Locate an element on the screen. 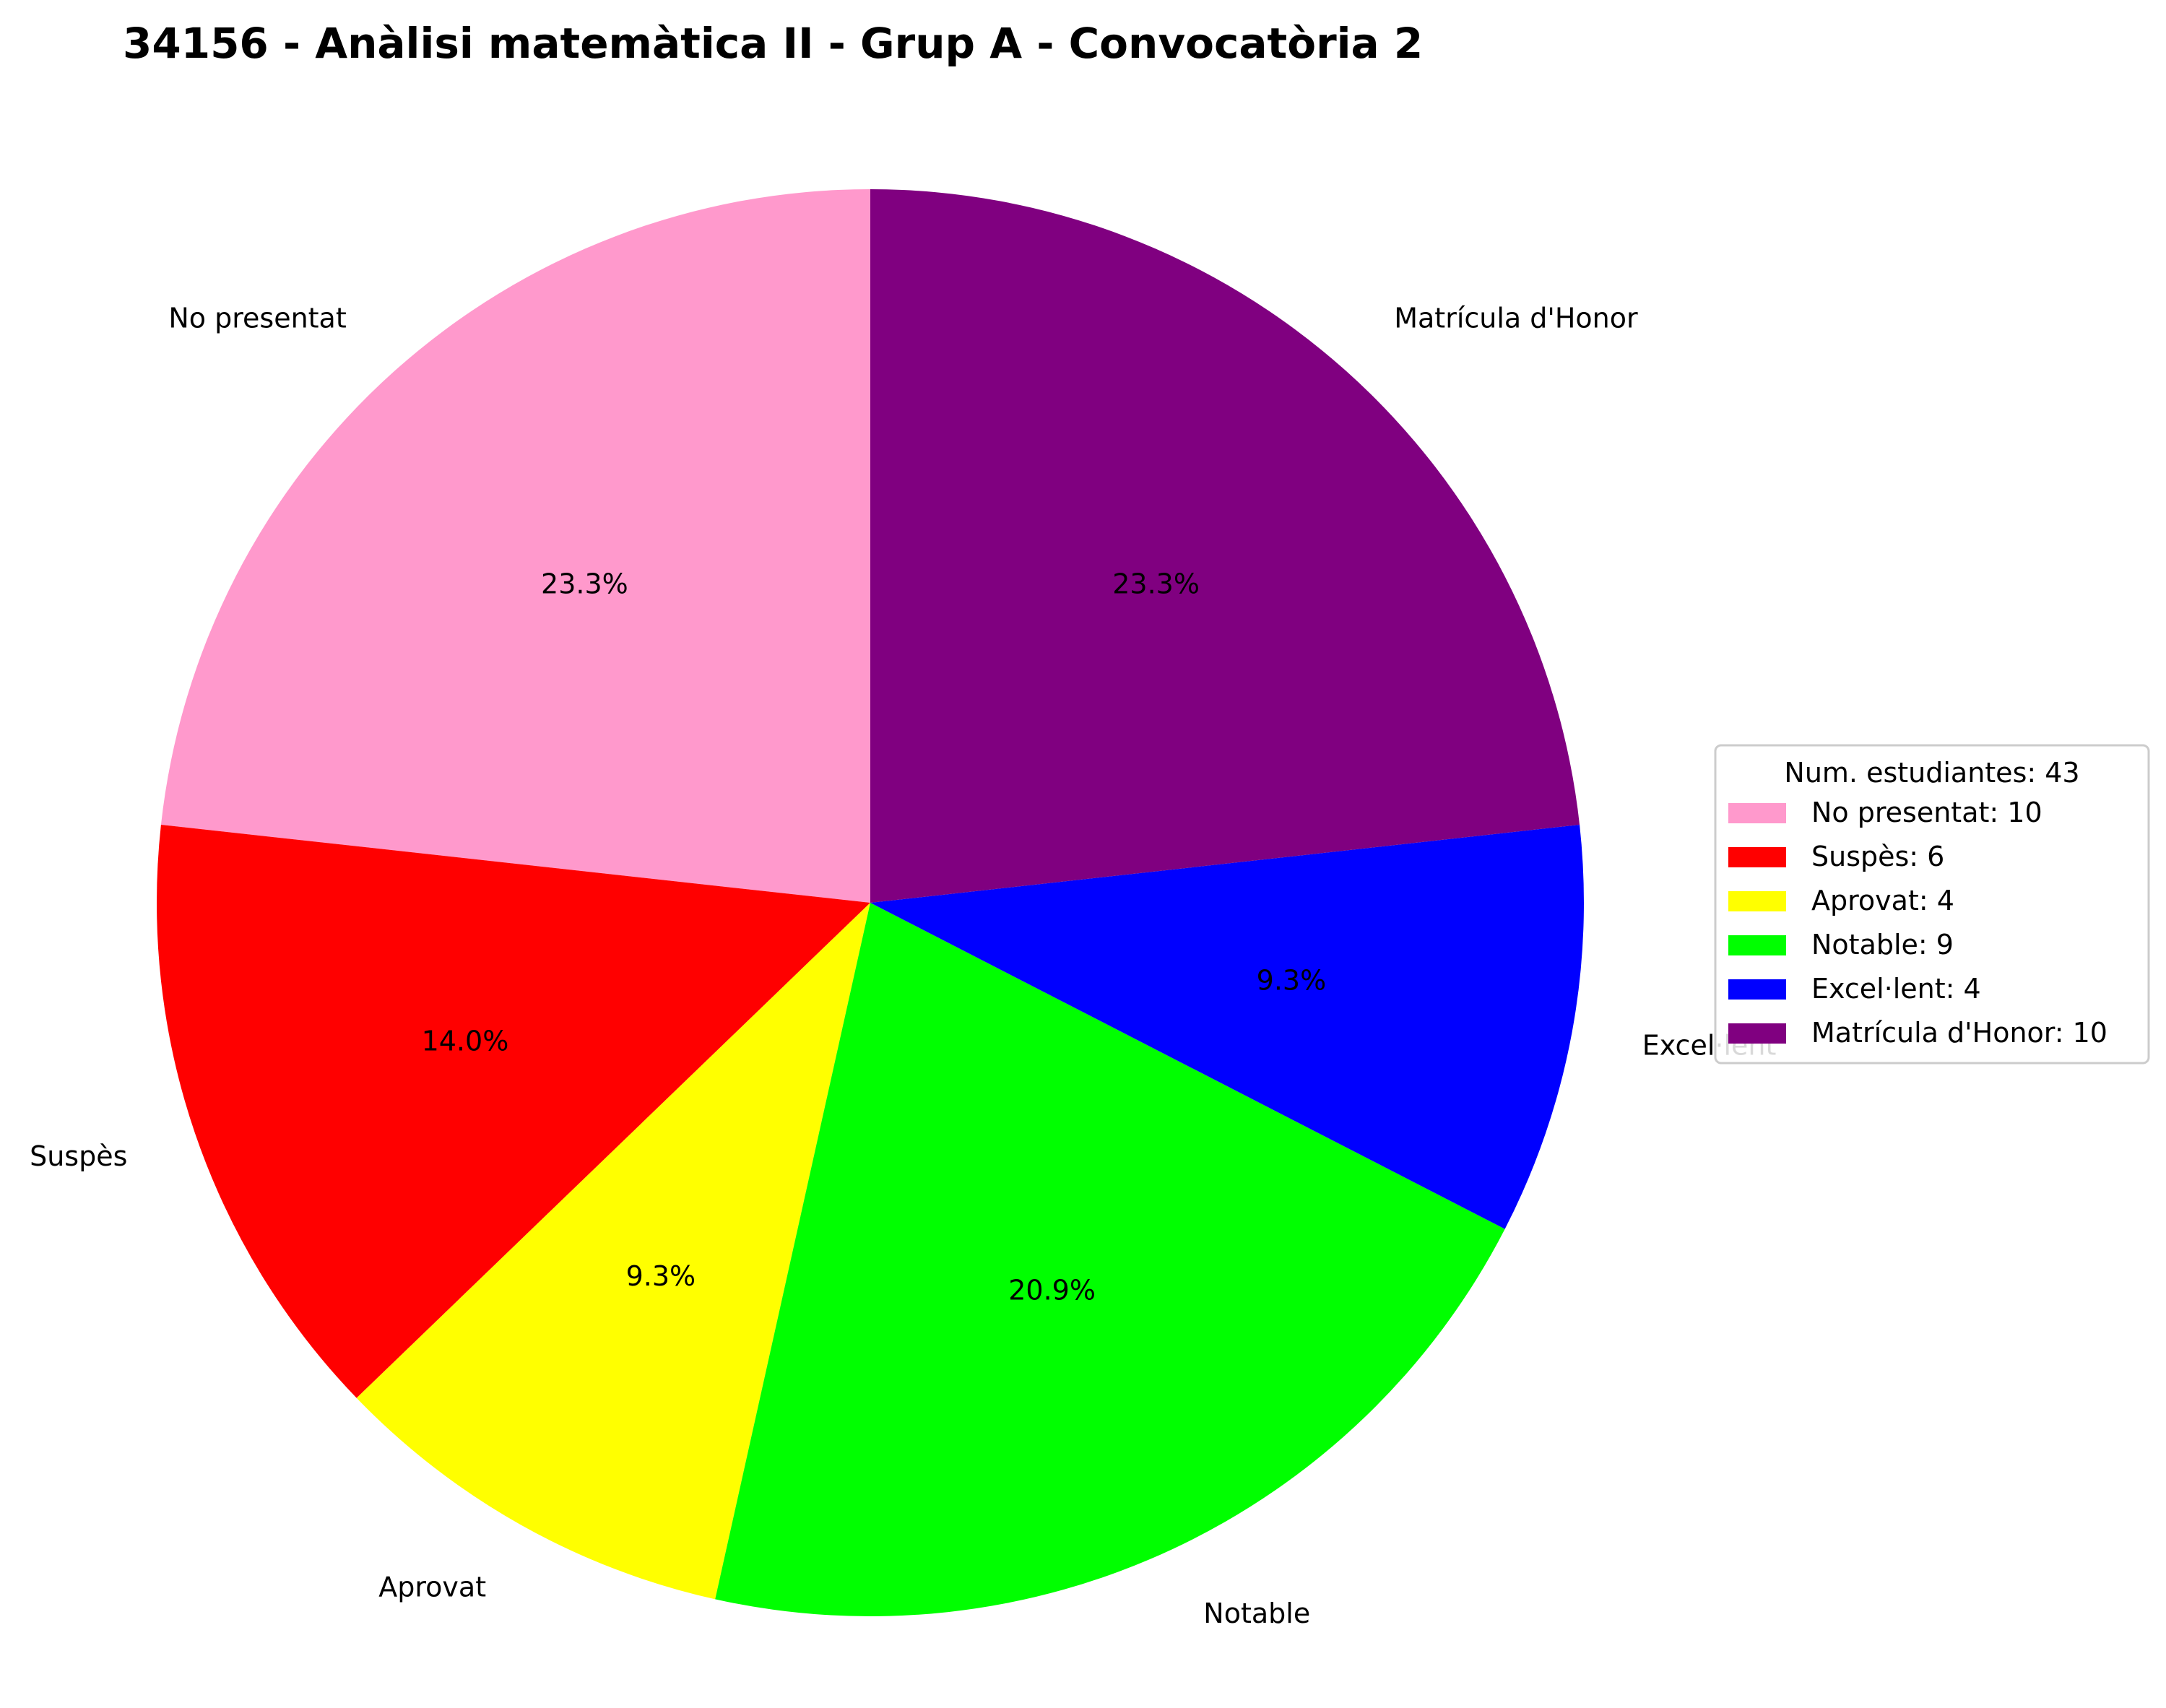 The width and height of the screenshot is (2166, 1708). pie-slice-excel-lent is located at coordinates (1227, 1026).